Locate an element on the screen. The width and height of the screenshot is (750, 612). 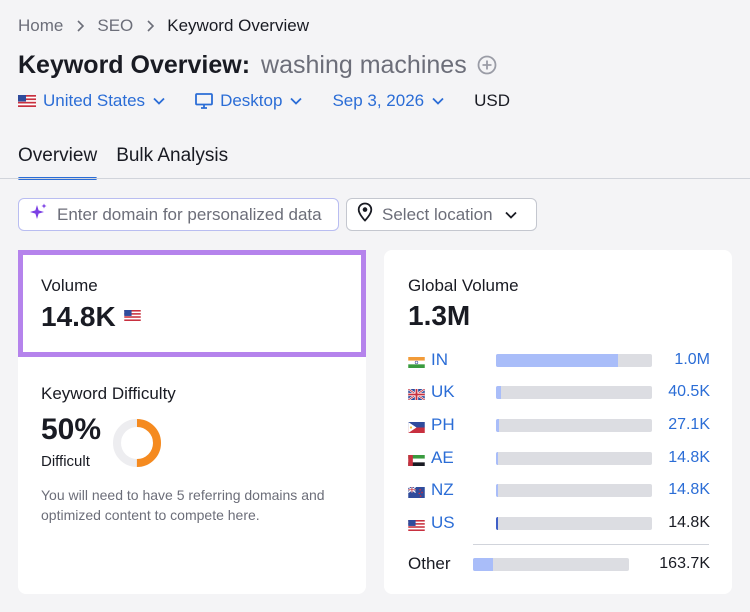
other-value: 163.7K is located at coordinates (684, 563).